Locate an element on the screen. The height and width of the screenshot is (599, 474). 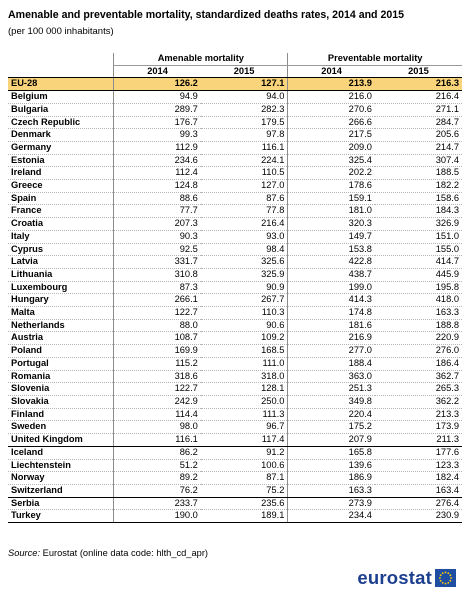
row-label: Latvia is located at coordinates (61, 262).